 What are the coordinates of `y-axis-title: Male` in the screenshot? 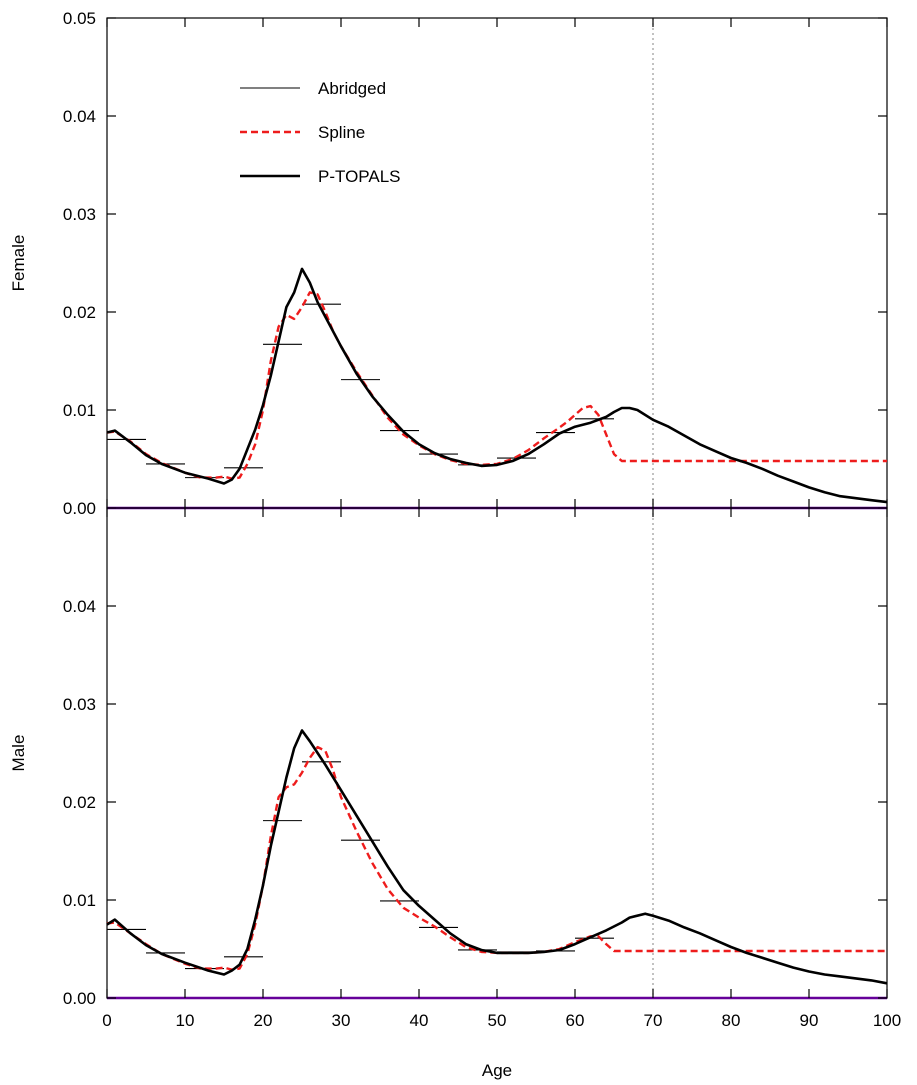 It's located at (18, 753).